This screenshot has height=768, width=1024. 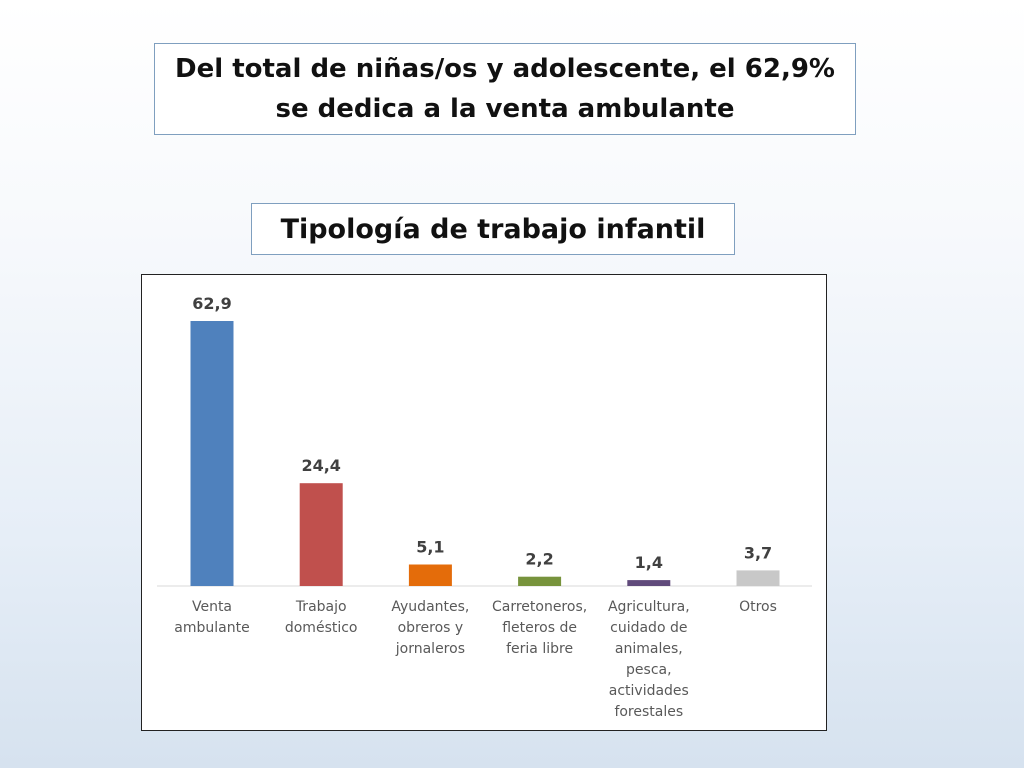 I want to click on category-label: Venta ambulante, so click(x=212, y=617).